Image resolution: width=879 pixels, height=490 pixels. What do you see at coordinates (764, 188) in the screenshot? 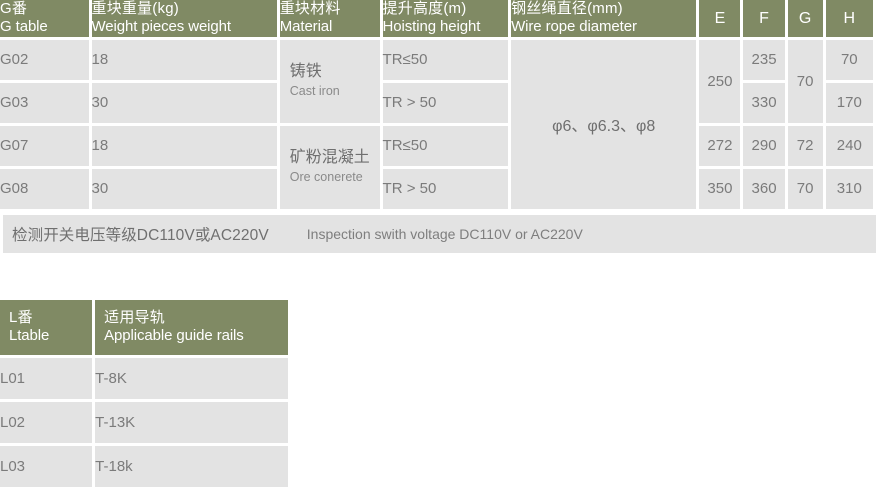
I see `g-cell-f: 360` at bounding box center [764, 188].